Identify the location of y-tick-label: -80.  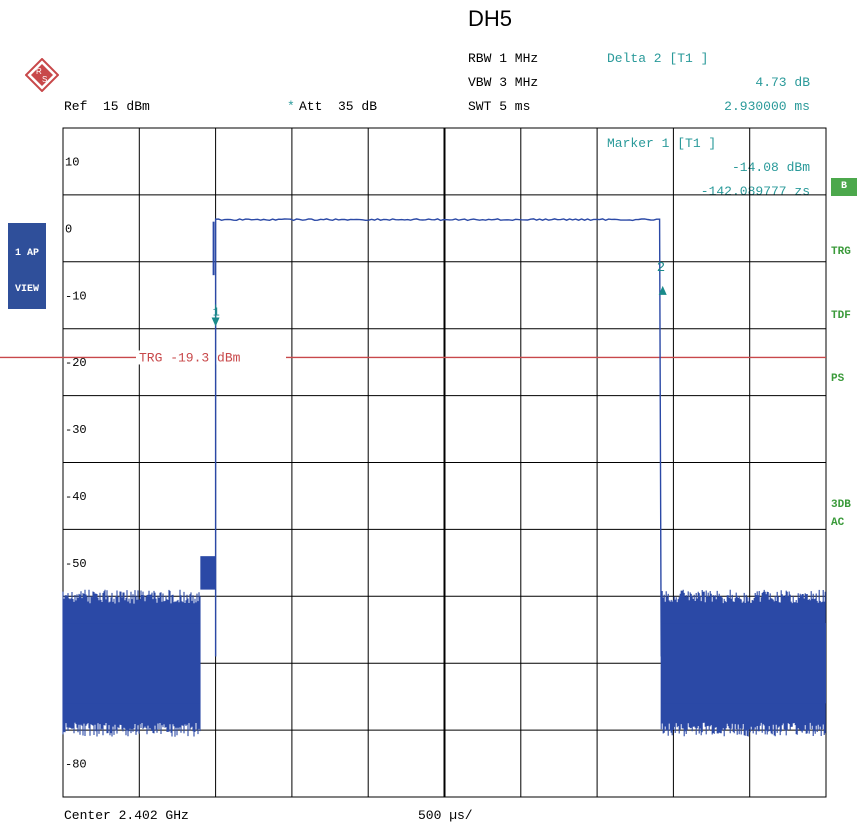
(76, 765).